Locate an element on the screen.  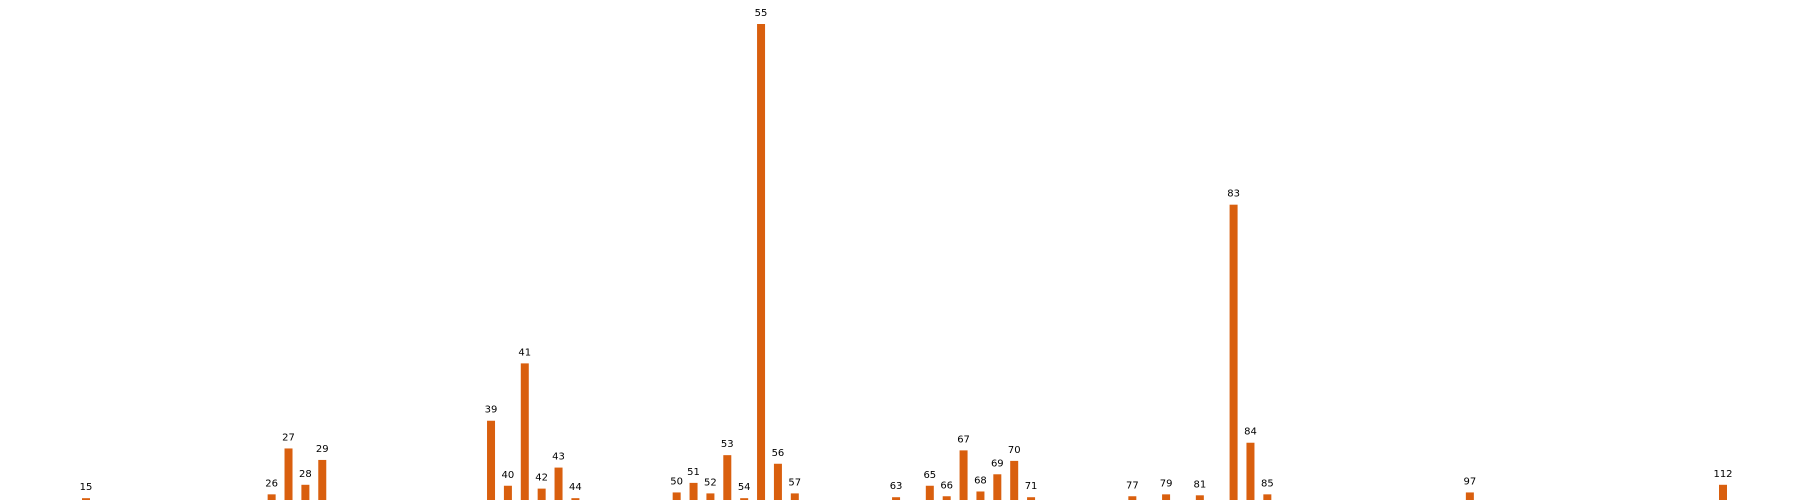
bar-label-40: 40 is located at coordinates (508, 475).